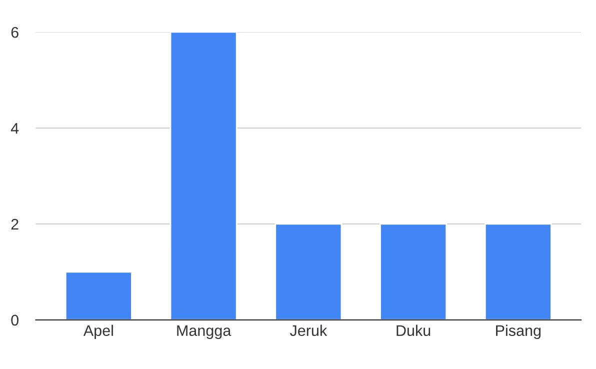 The image size is (596, 369). I want to click on y-tick-label: 6, so click(14, 32).